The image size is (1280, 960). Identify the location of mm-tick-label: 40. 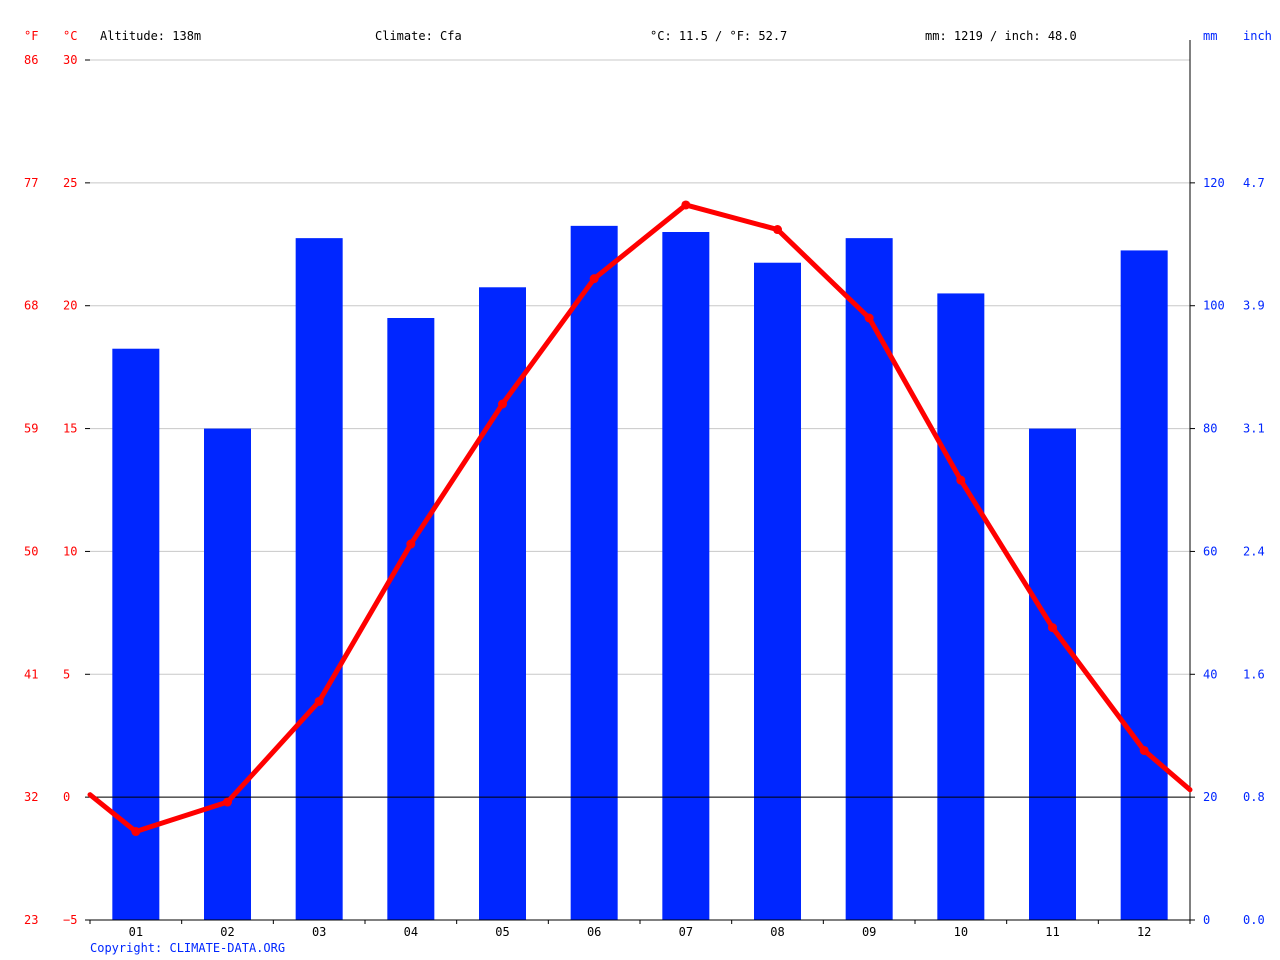
(1210, 674).